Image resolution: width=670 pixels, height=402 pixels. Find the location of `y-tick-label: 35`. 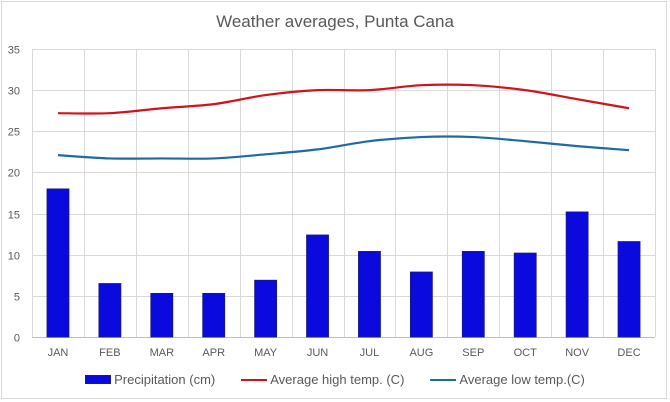

y-tick-label: 35 is located at coordinates (14, 51).